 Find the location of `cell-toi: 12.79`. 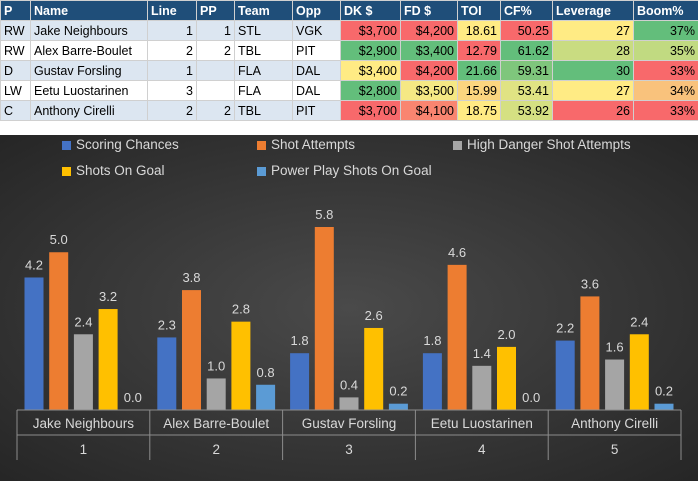

cell-toi: 12.79 is located at coordinates (479, 50).